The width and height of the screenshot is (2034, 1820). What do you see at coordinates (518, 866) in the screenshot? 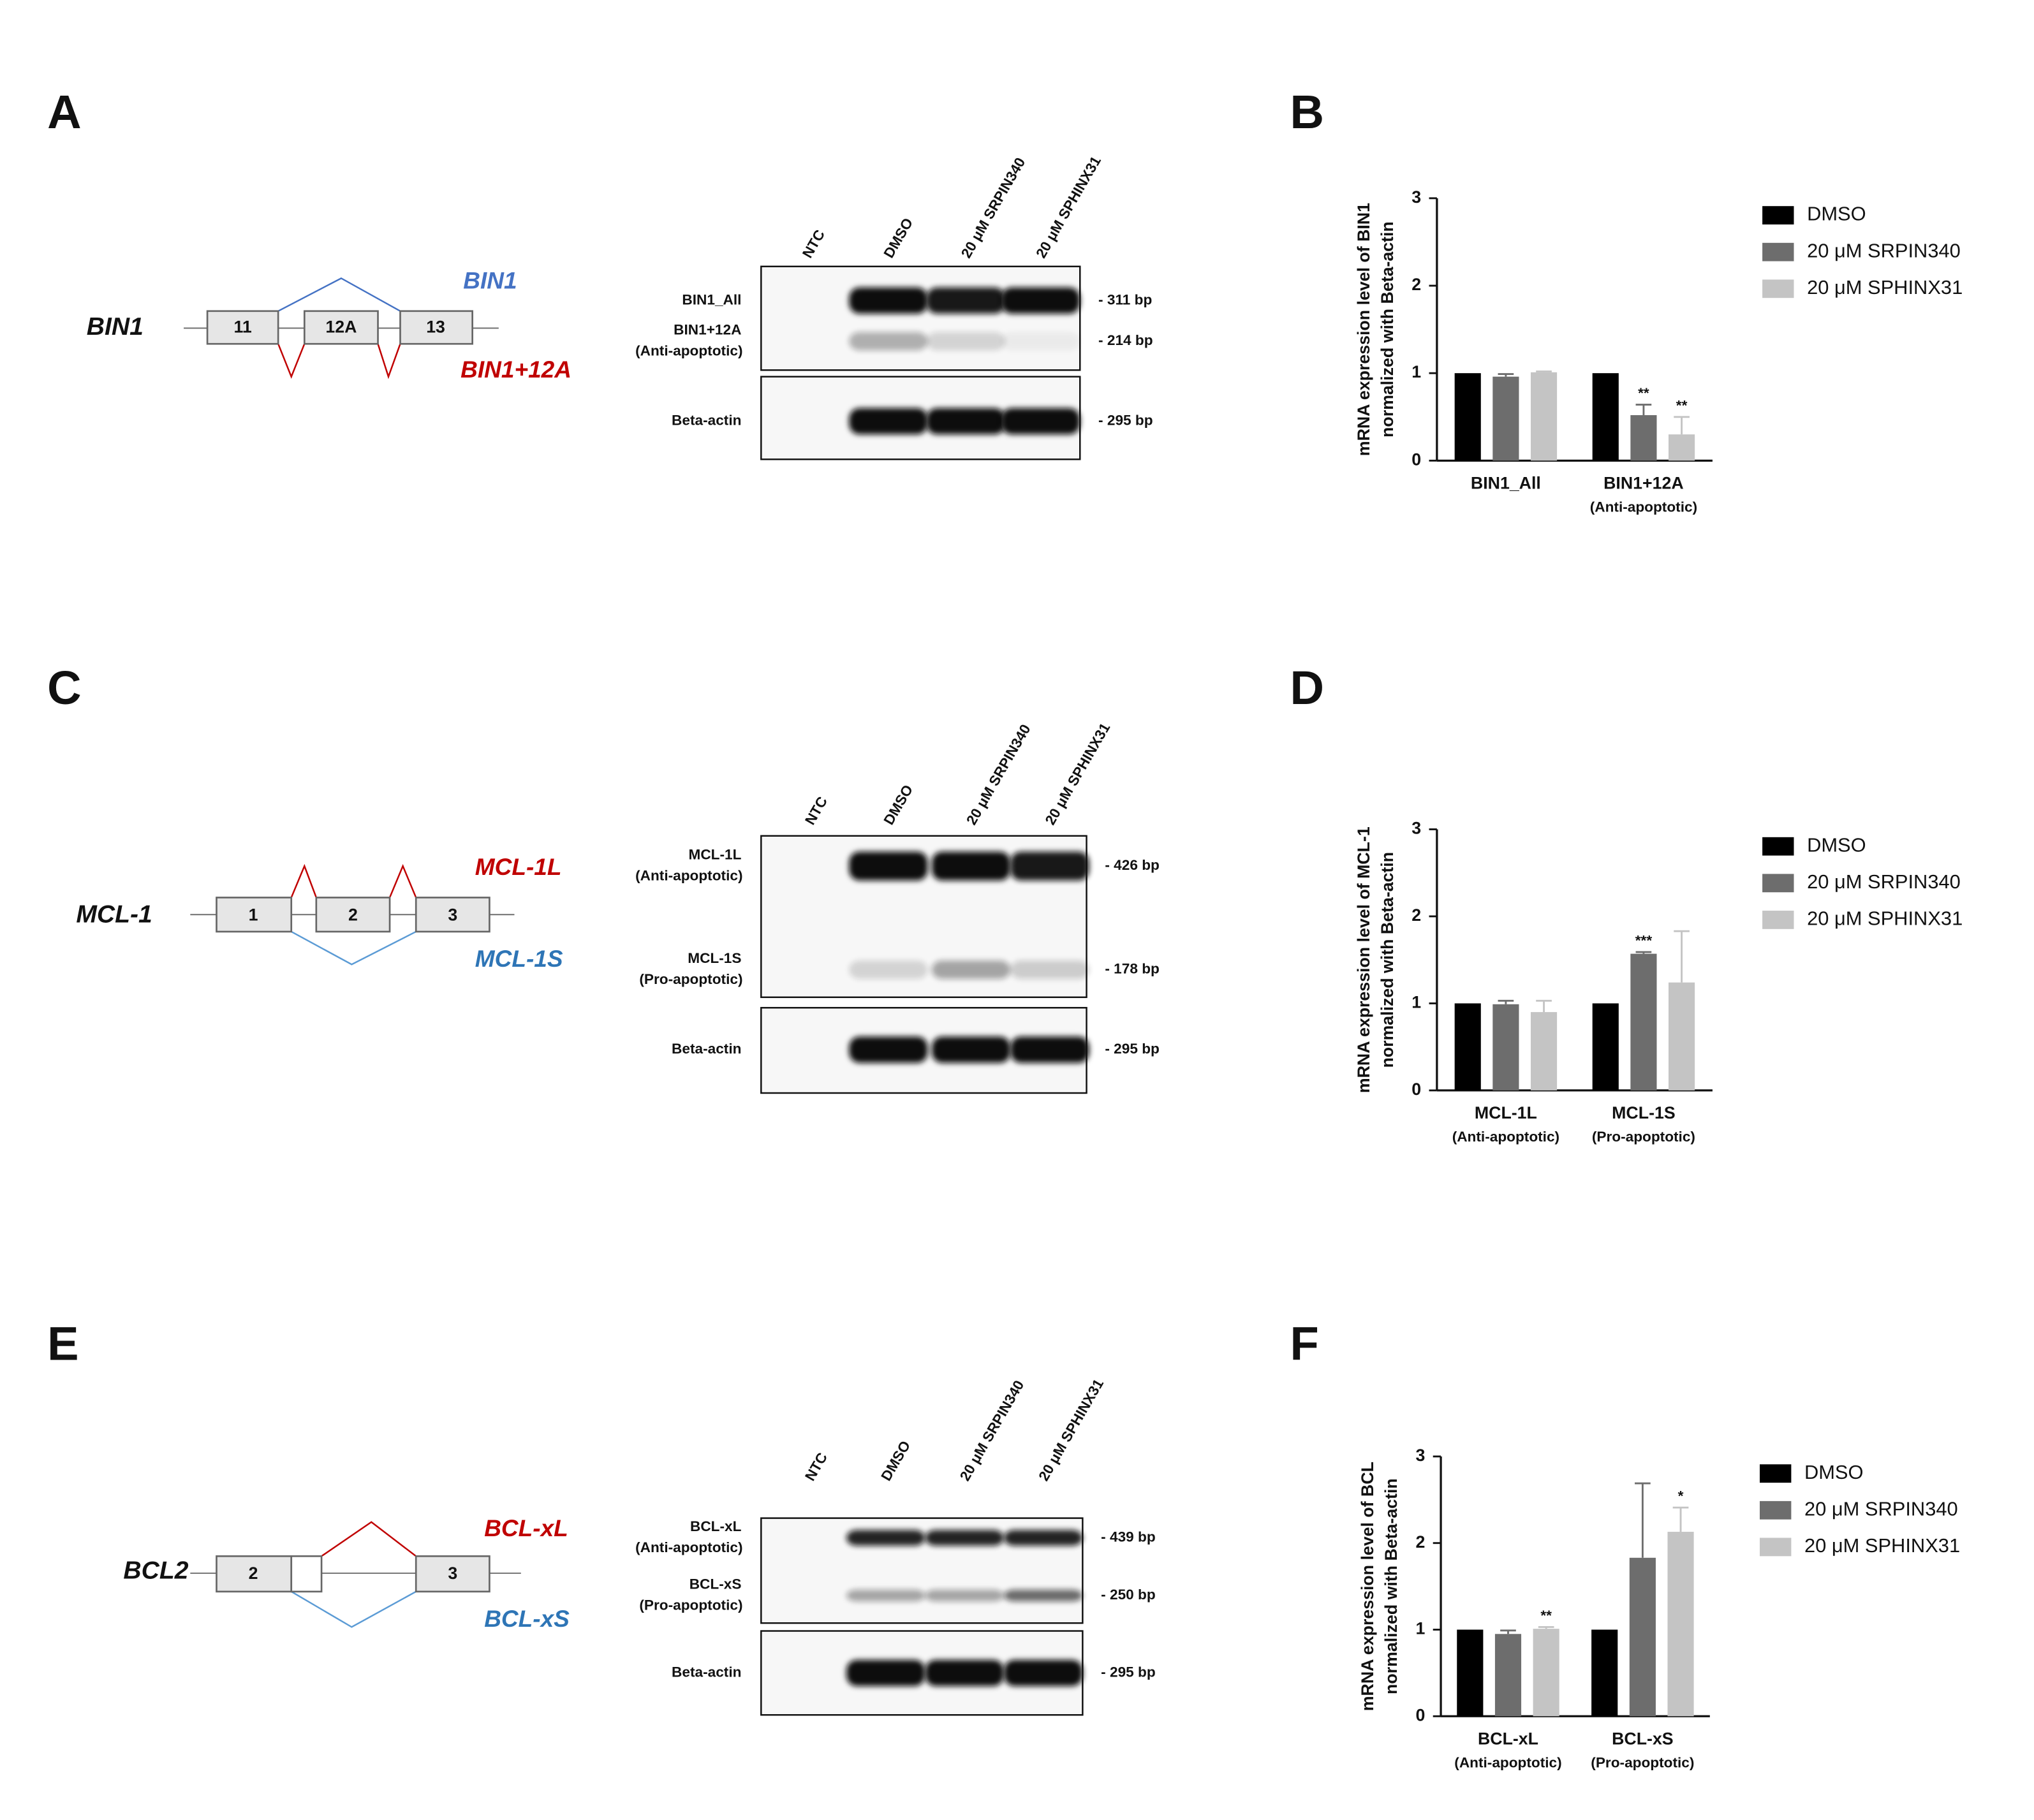
I see `isoform-label: MCL-1L` at bounding box center [518, 866].